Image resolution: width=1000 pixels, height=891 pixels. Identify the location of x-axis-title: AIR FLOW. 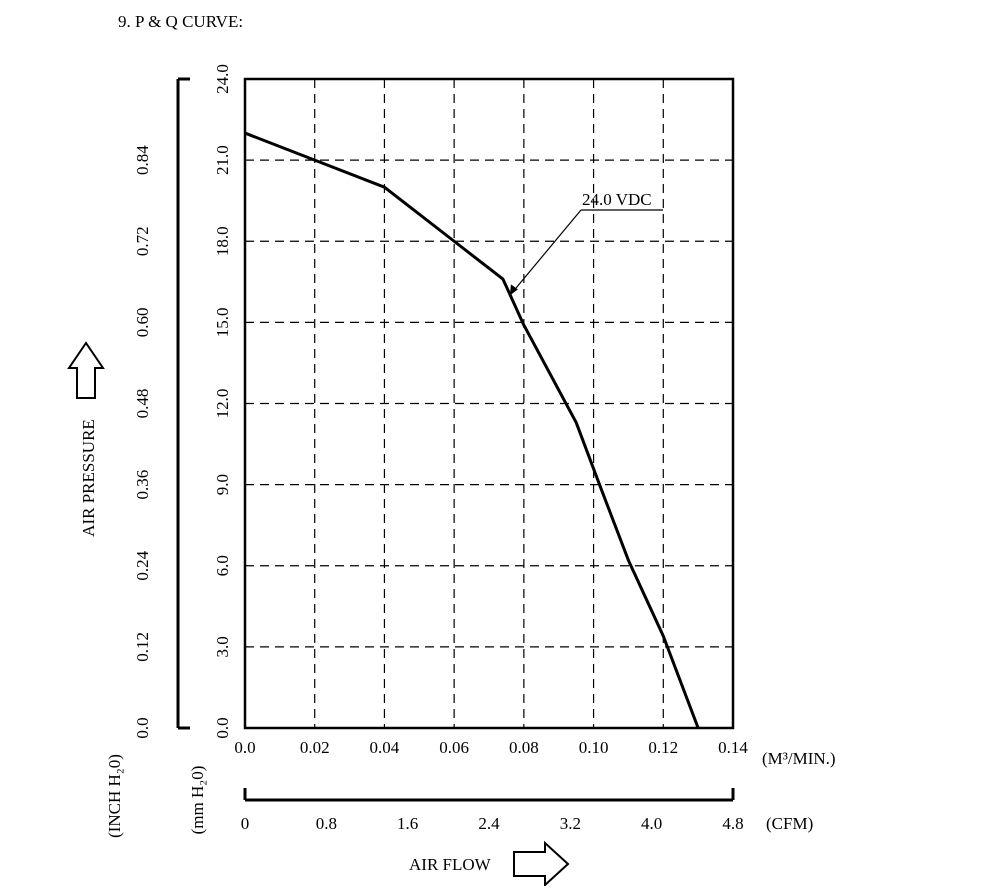
(450, 864).